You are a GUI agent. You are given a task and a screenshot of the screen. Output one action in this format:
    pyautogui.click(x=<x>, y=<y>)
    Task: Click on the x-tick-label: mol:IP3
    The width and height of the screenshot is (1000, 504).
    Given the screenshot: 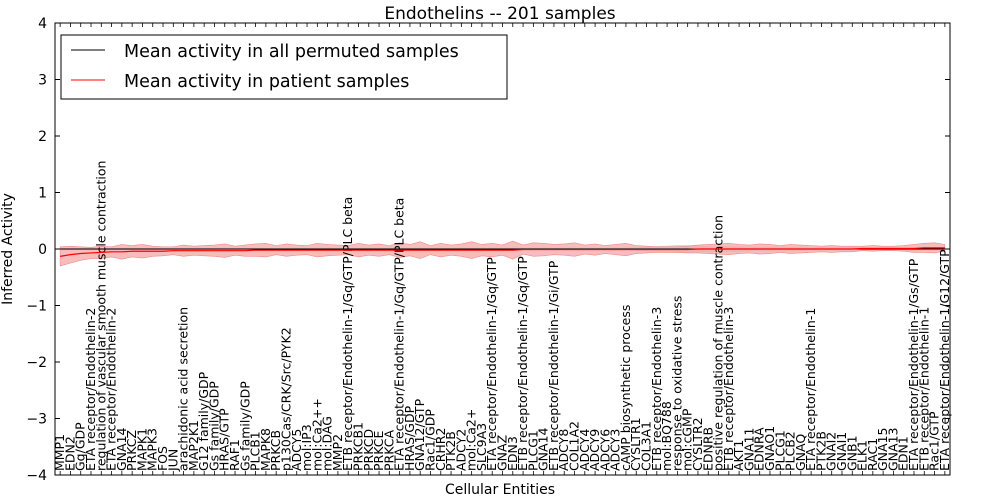 What is the action you would take?
    pyautogui.click(x=306, y=447)
    